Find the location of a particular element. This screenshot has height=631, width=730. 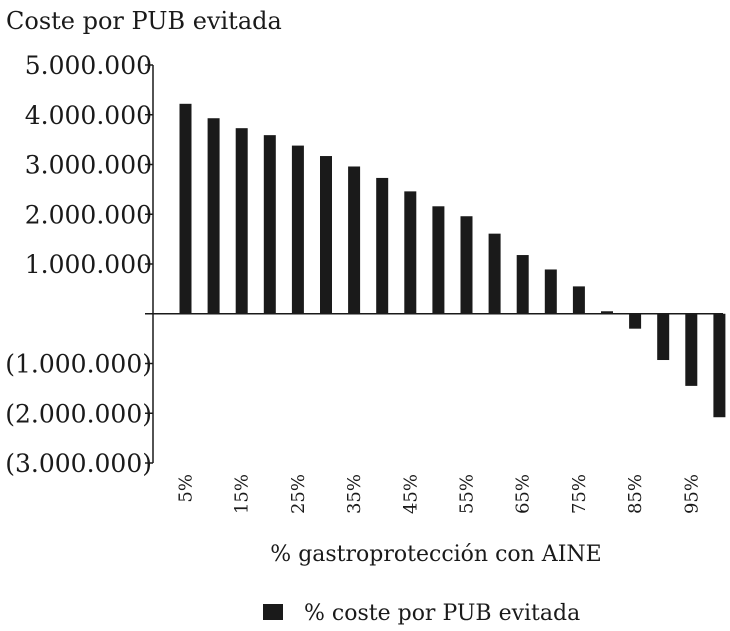

y-tick-label: (3.000.000) is located at coordinates (78, 463).